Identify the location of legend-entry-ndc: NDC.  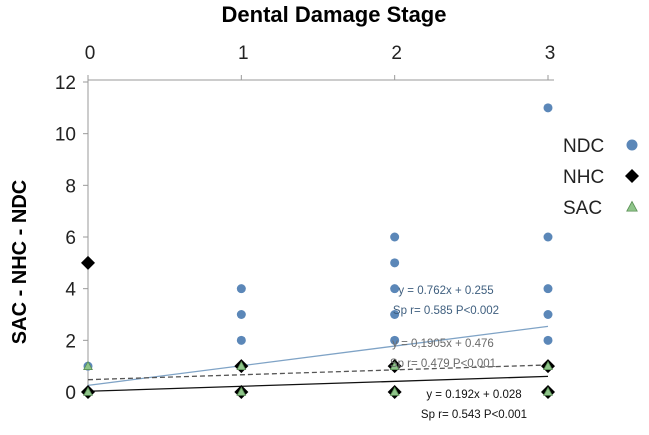
(600, 146).